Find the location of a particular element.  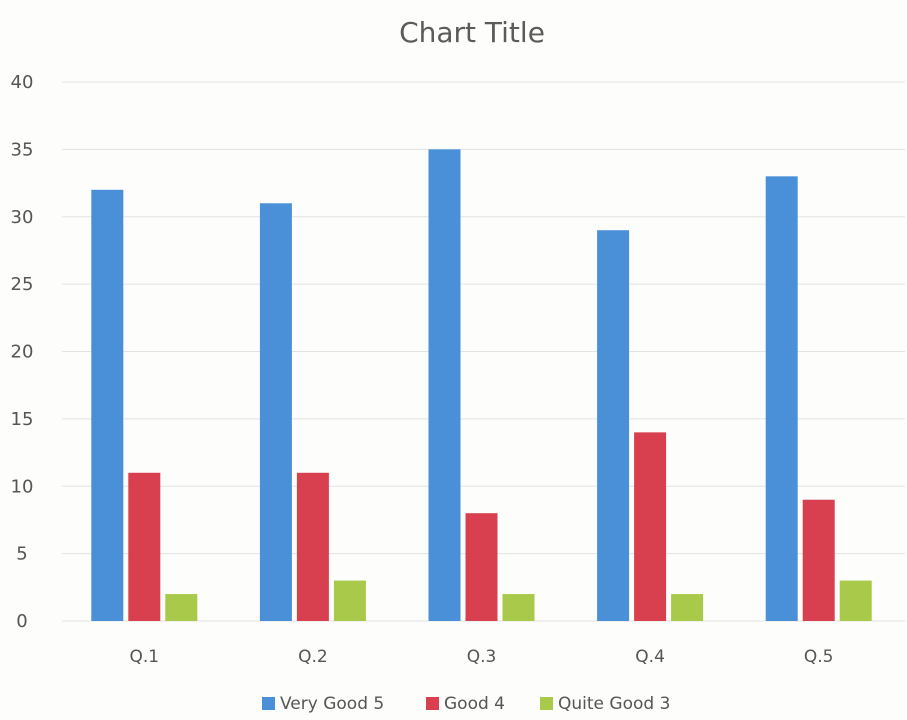

bar-quite-good-3-q4 is located at coordinates (687, 607).